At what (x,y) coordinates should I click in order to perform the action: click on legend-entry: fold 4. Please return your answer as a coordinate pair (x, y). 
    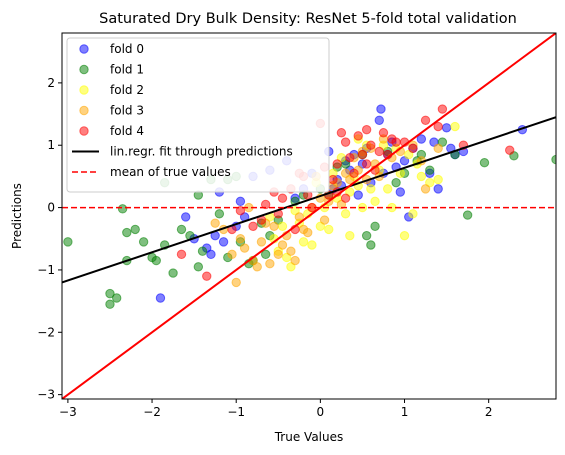
    Looking at the image, I should click on (111, 131).